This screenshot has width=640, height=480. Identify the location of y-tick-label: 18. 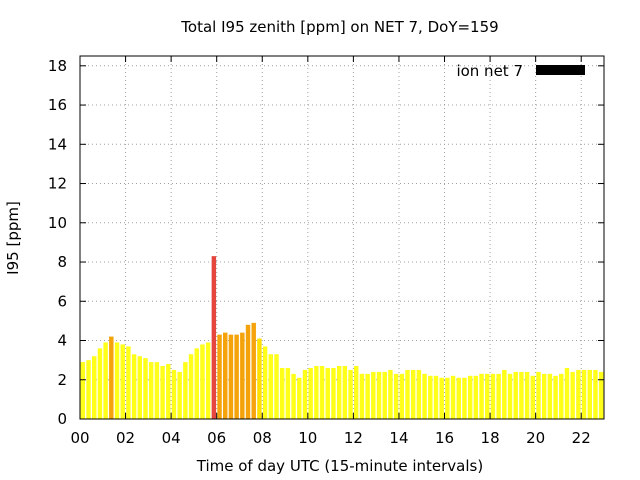
(57, 66).